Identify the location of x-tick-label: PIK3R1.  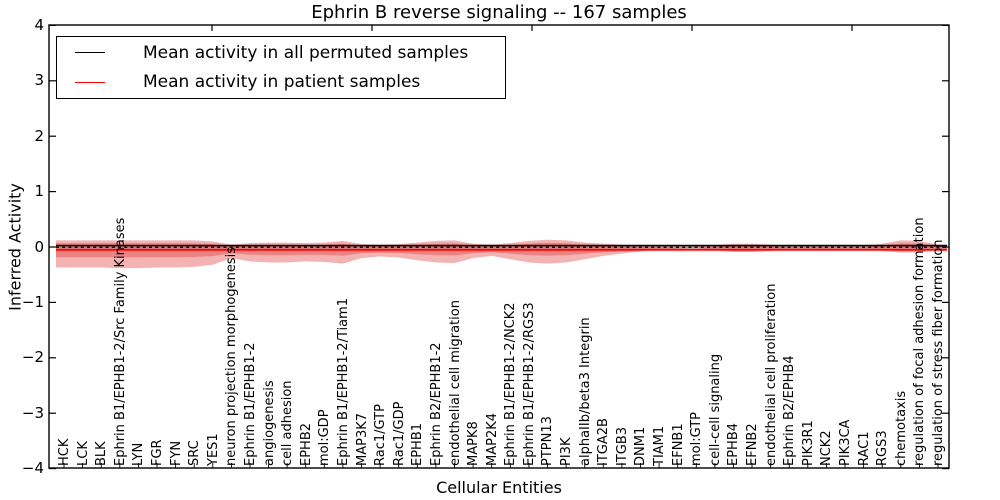
(808, 443).